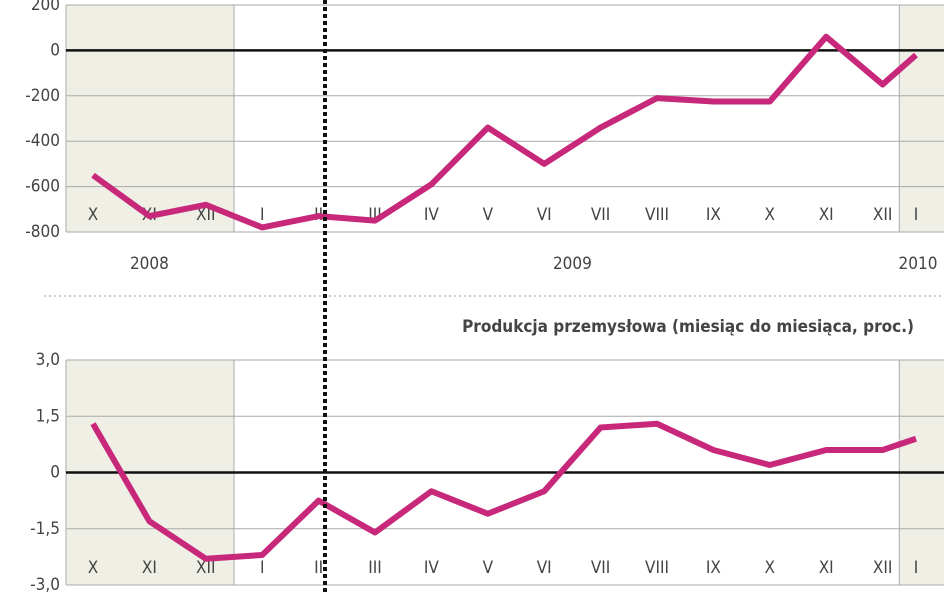 This screenshot has width=948, height=597. What do you see at coordinates (918, 264) in the screenshot?
I see `year-label: 2010` at bounding box center [918, 264].